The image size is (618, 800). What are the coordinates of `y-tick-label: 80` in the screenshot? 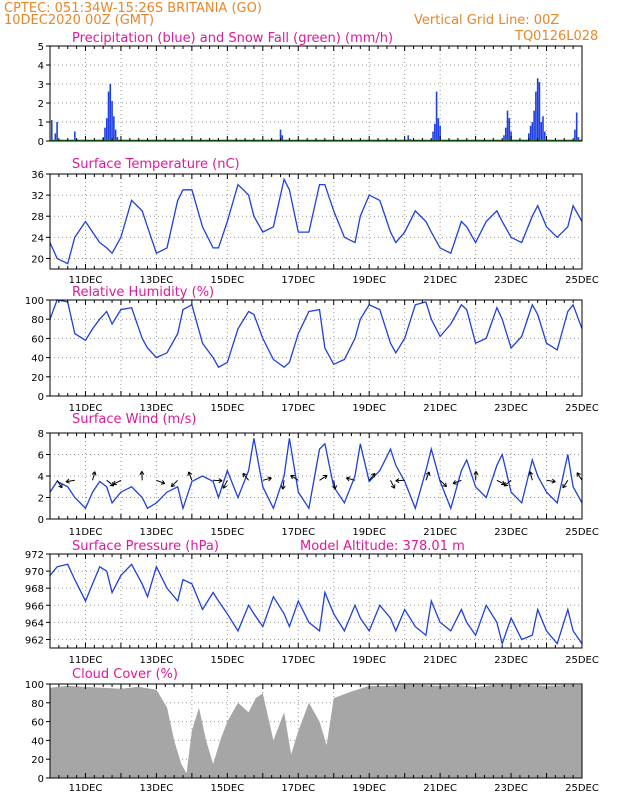 It's located at (37, 704).